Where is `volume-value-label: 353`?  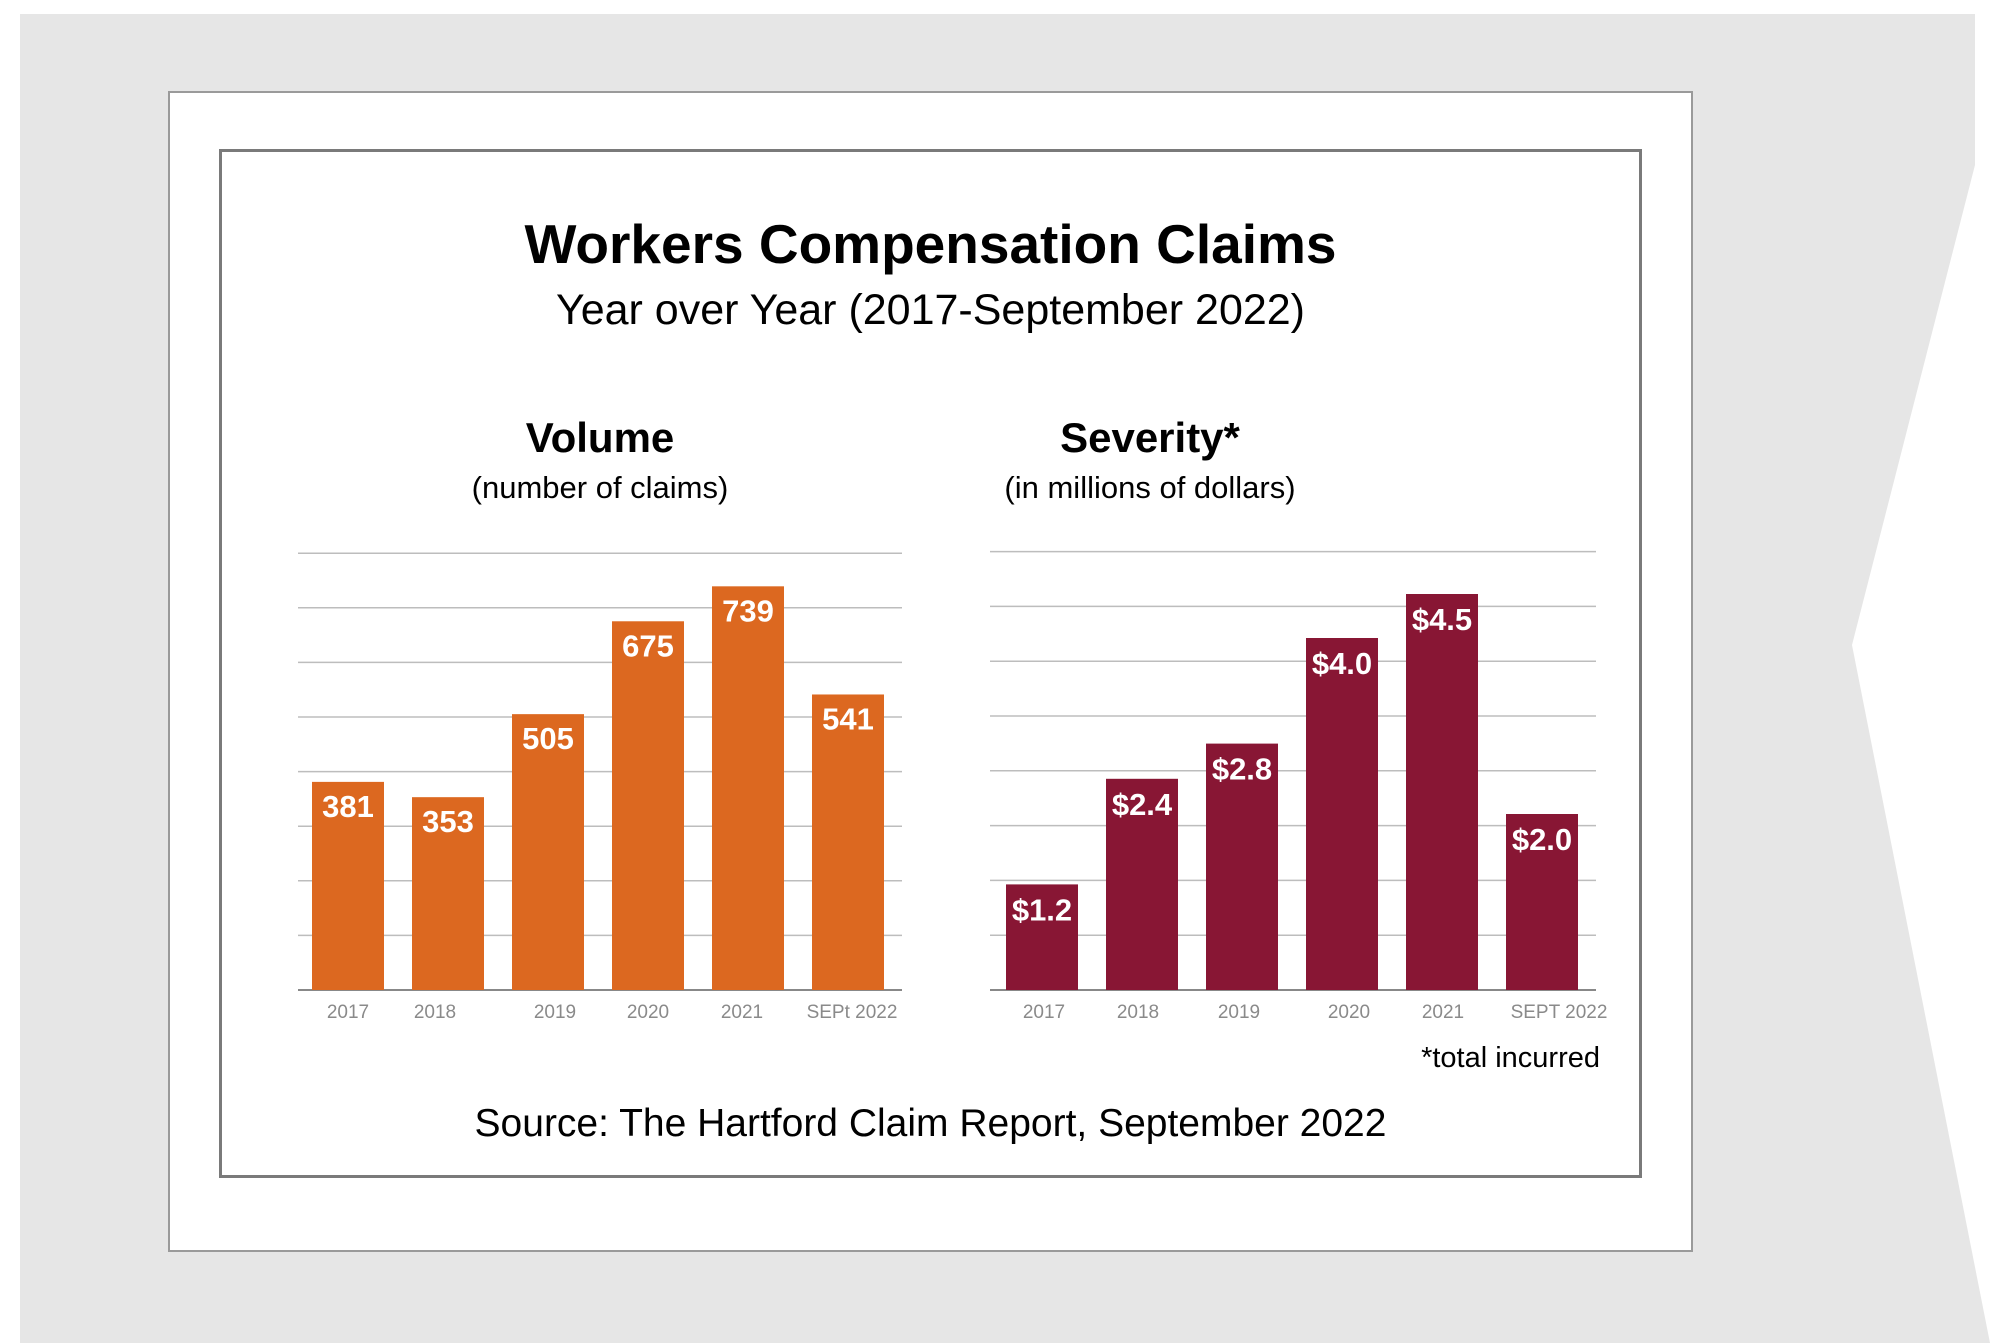 volume-value-label: 353 is located at coordinates (448, 821).